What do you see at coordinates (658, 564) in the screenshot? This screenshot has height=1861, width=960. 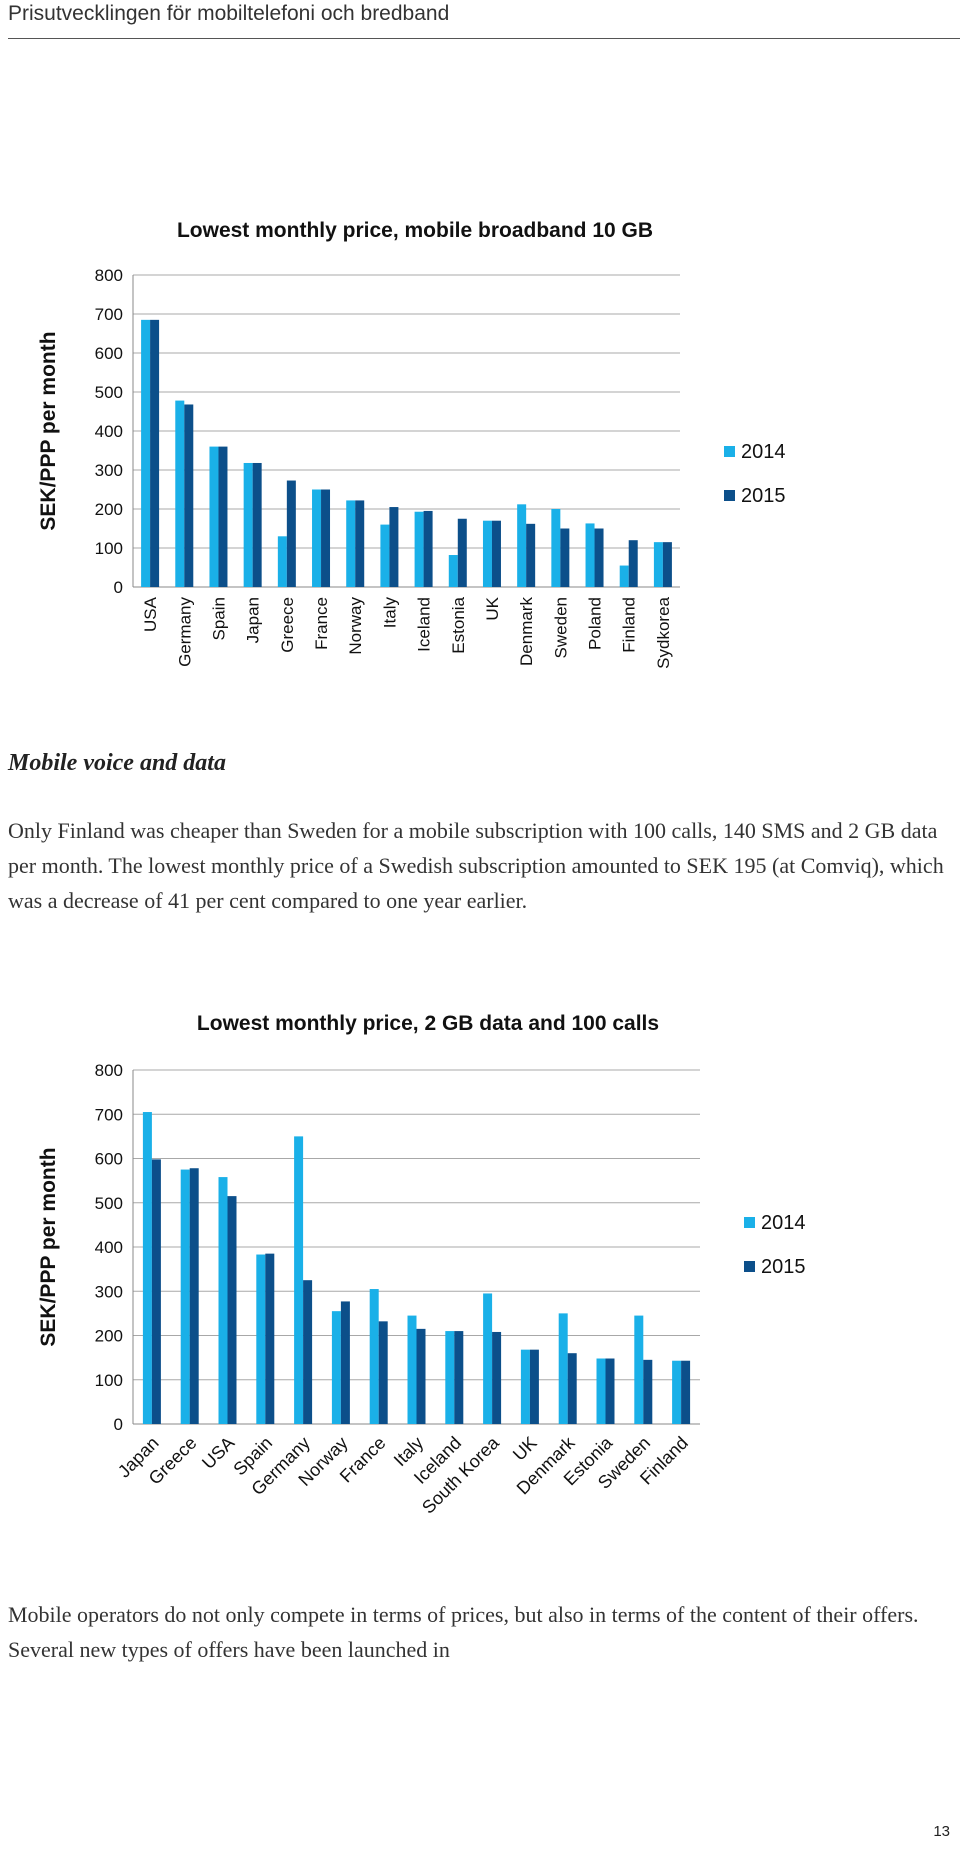 I see `bar-sydkorea-2014` at bounding box center [658, 564].